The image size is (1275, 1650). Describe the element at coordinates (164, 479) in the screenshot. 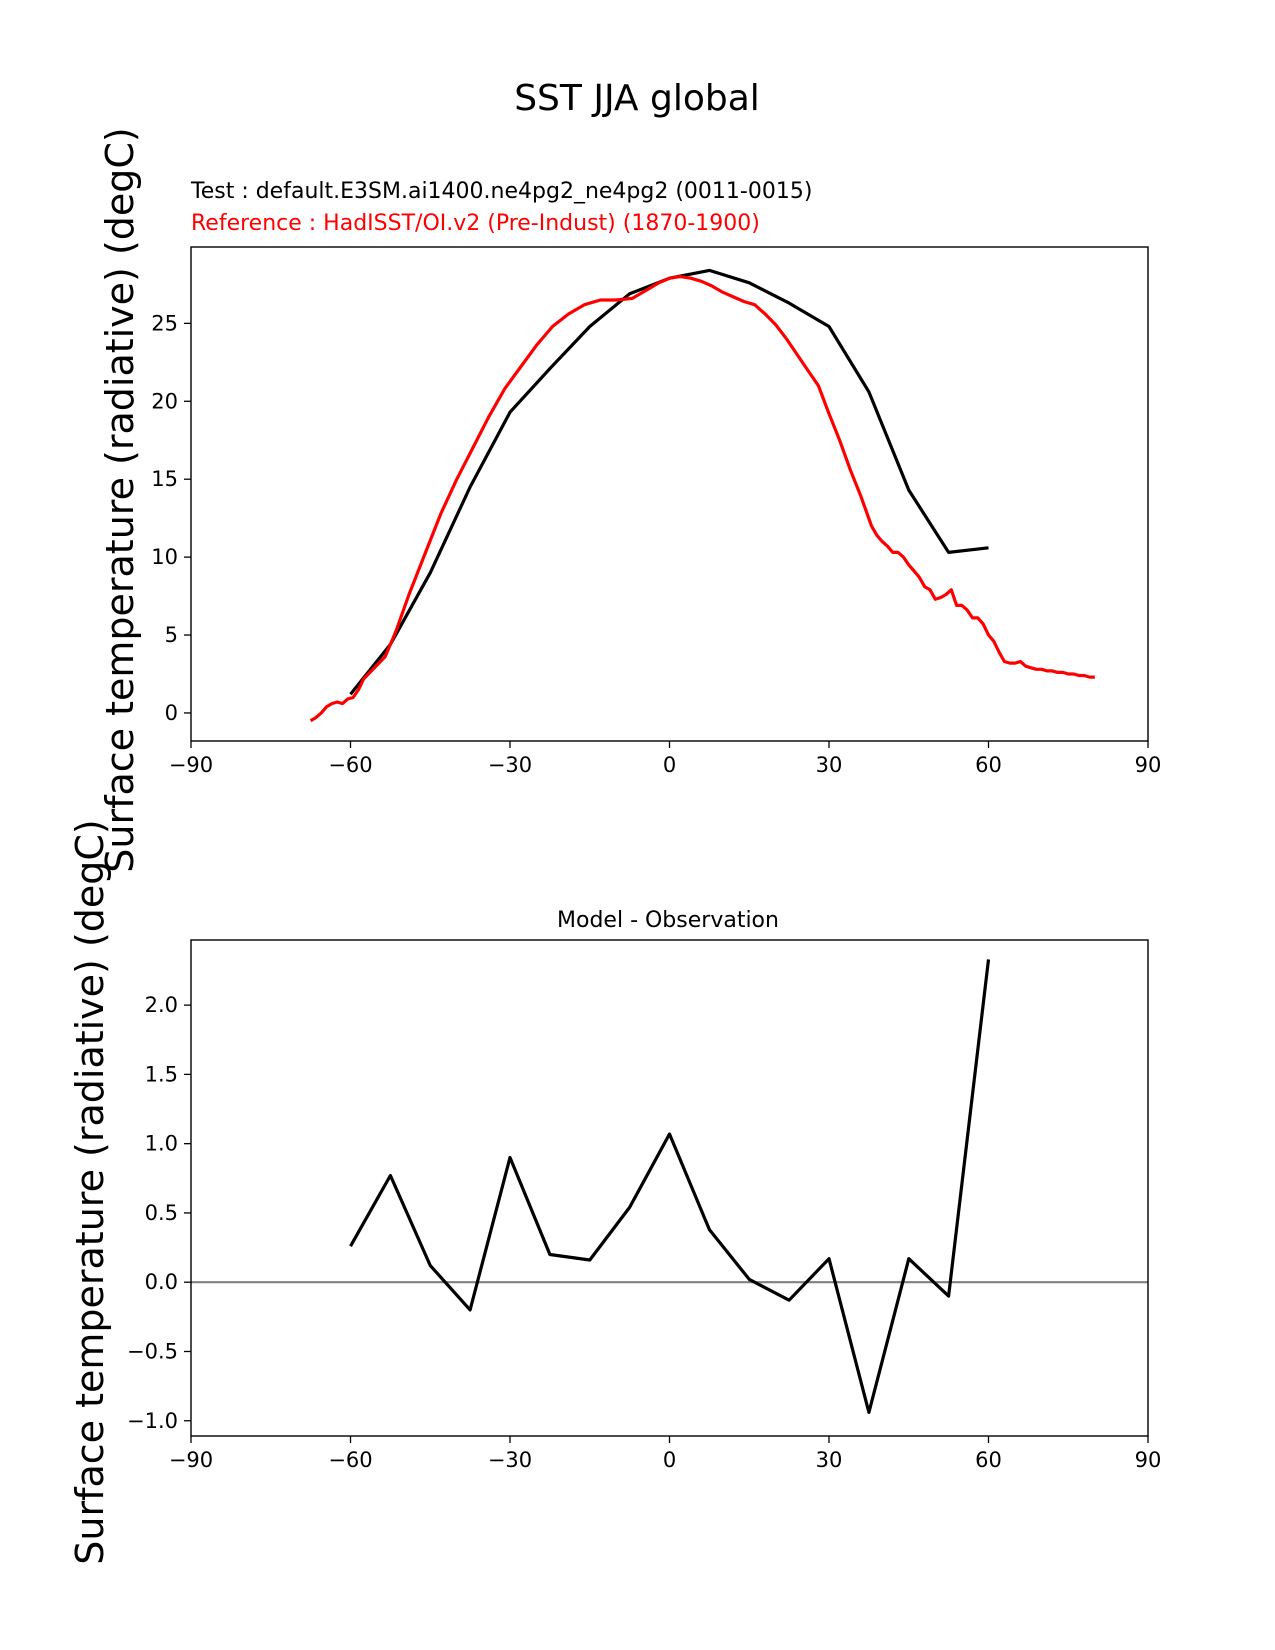

I see `y-tick-label: 15` at that location.